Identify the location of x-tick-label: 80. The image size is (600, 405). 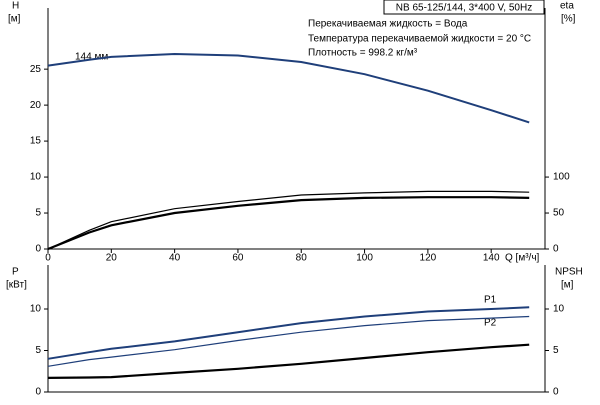
(302, 258).